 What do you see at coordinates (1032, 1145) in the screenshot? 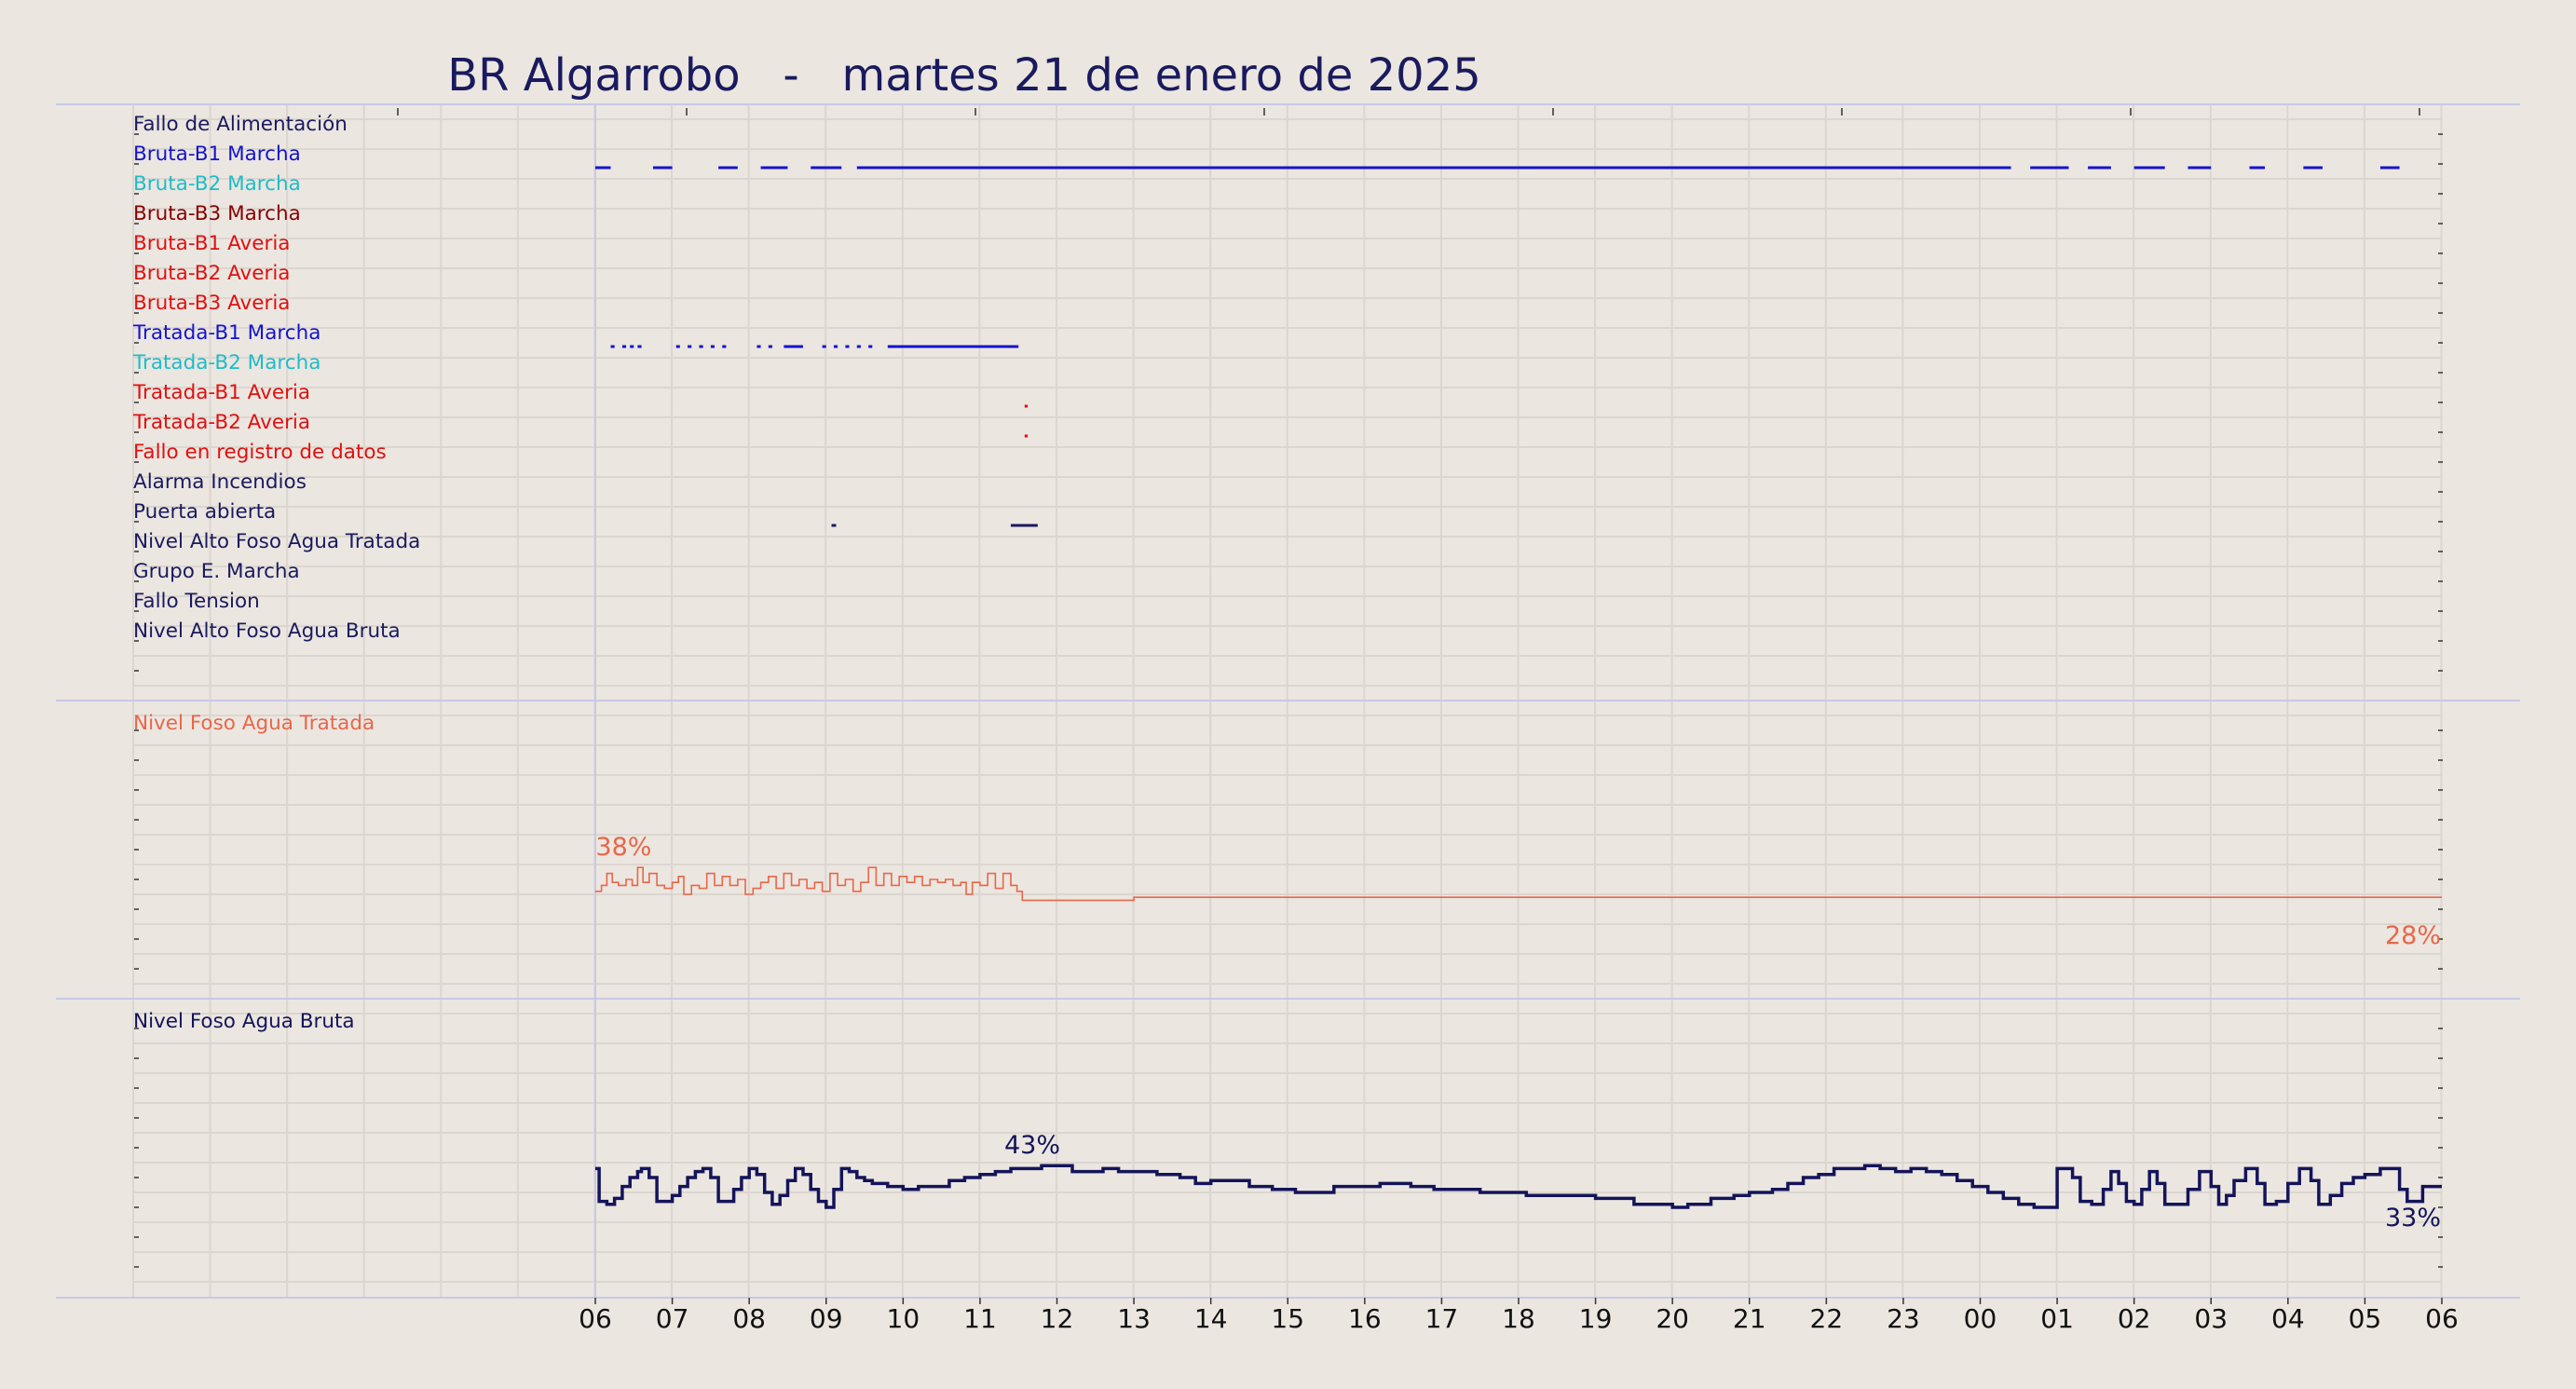
I see `max-value-label: 43%` at bounding box center [1032, 1145].